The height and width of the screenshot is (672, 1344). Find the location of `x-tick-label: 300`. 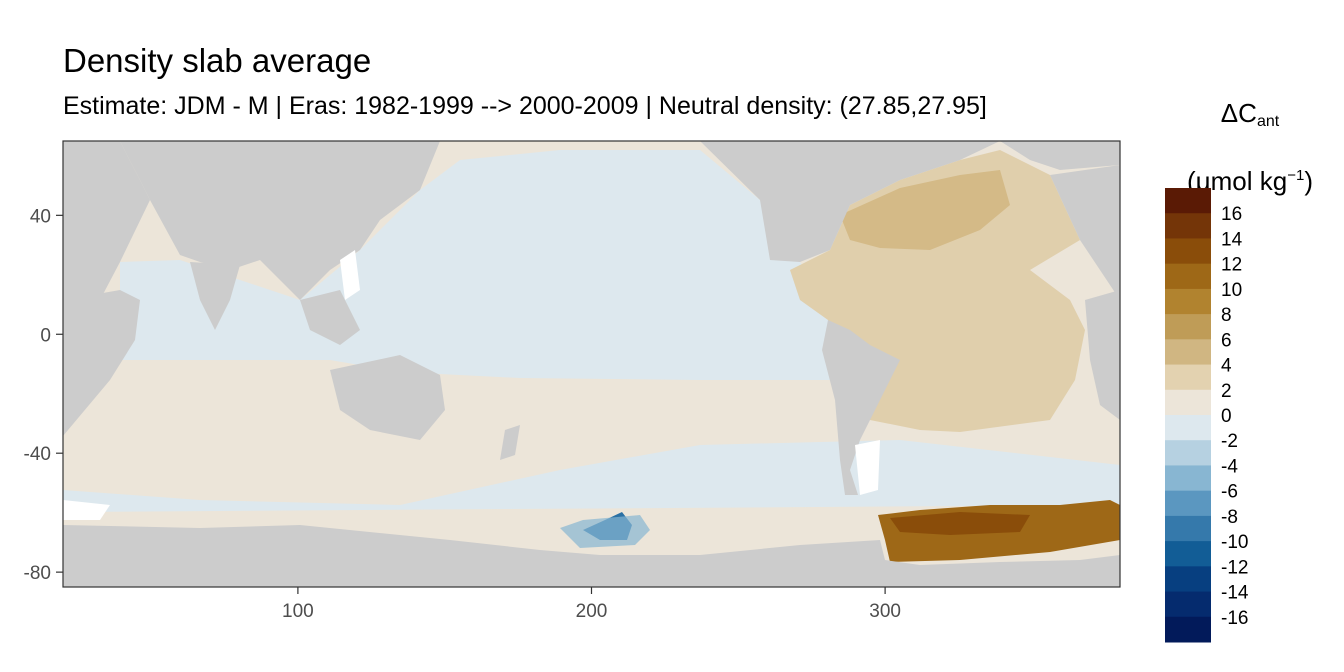

x-tick-label: 300 is located at coordinates (885, 611).